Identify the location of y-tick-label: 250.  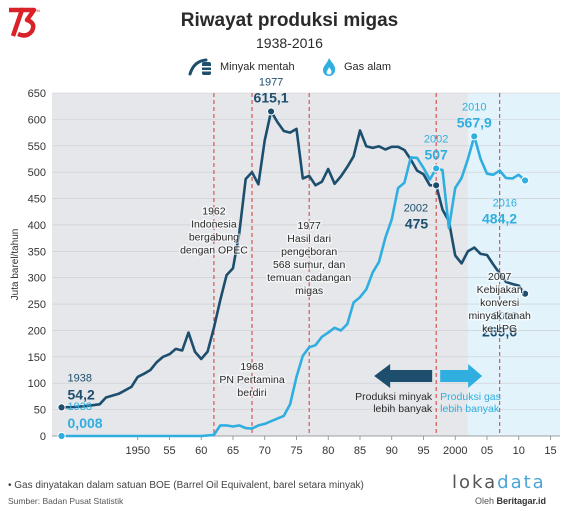
(37, 305).